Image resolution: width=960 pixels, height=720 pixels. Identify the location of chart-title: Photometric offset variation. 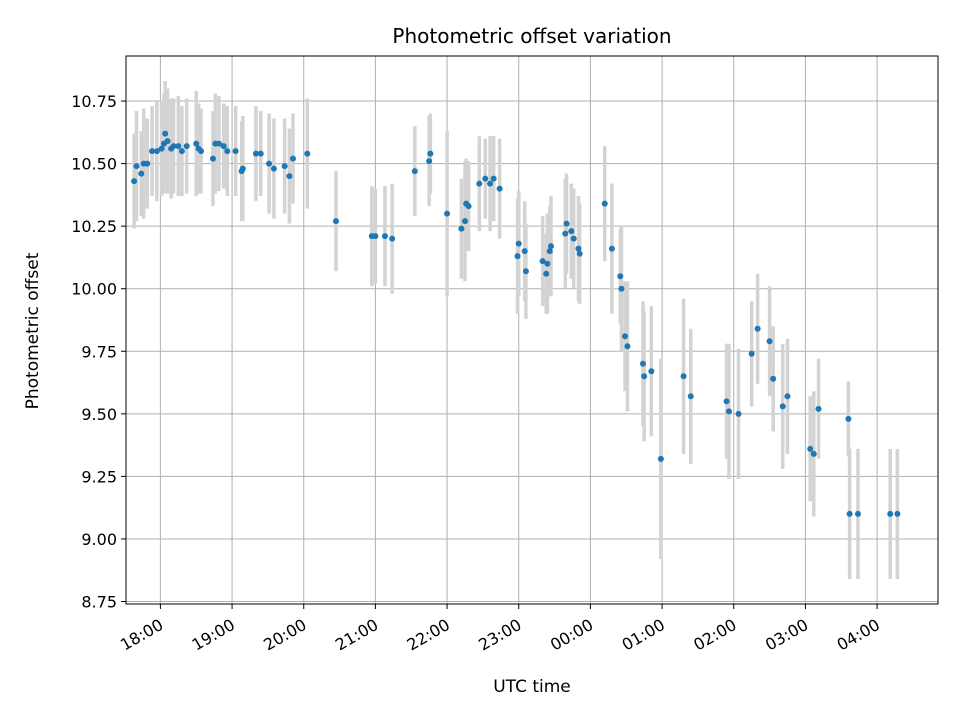
(531, 36).